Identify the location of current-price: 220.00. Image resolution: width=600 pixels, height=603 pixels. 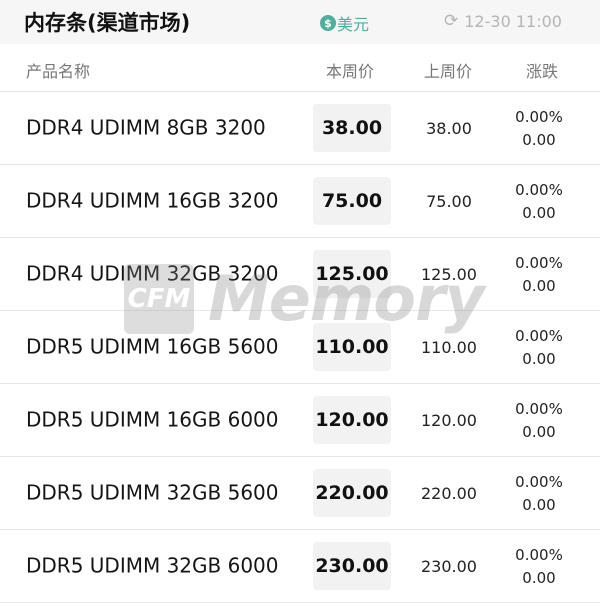
(352, 493).